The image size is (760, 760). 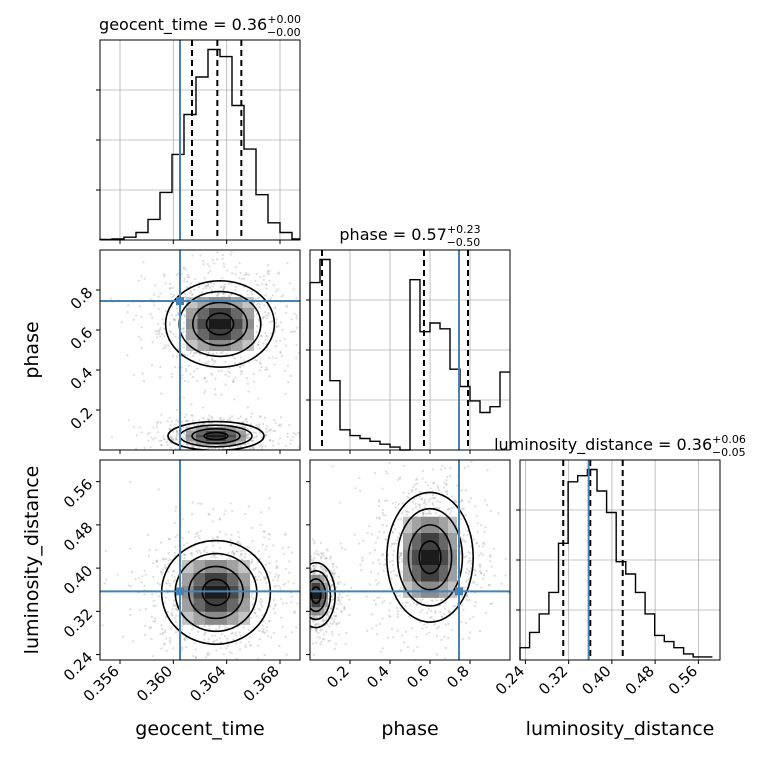 What do you see at coordinates (32, 349) in the screenshot?
I see `y-axis-label-phase: phase` at bounding box center [32, 349].